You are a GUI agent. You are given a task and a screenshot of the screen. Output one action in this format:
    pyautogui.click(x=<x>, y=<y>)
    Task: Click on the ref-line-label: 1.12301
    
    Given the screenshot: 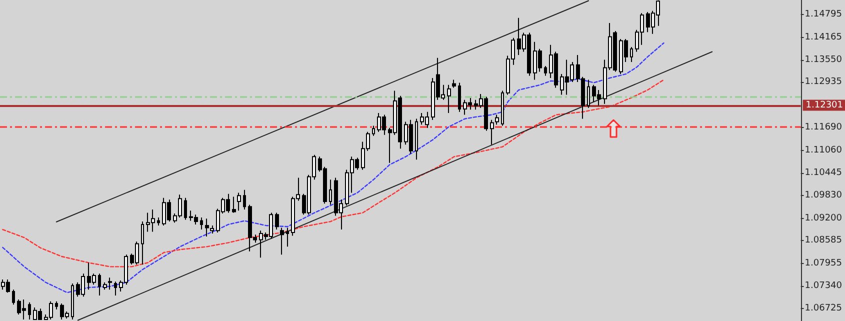 What is the action you would take?
    pyautogui.click(x=824, y=105)
    